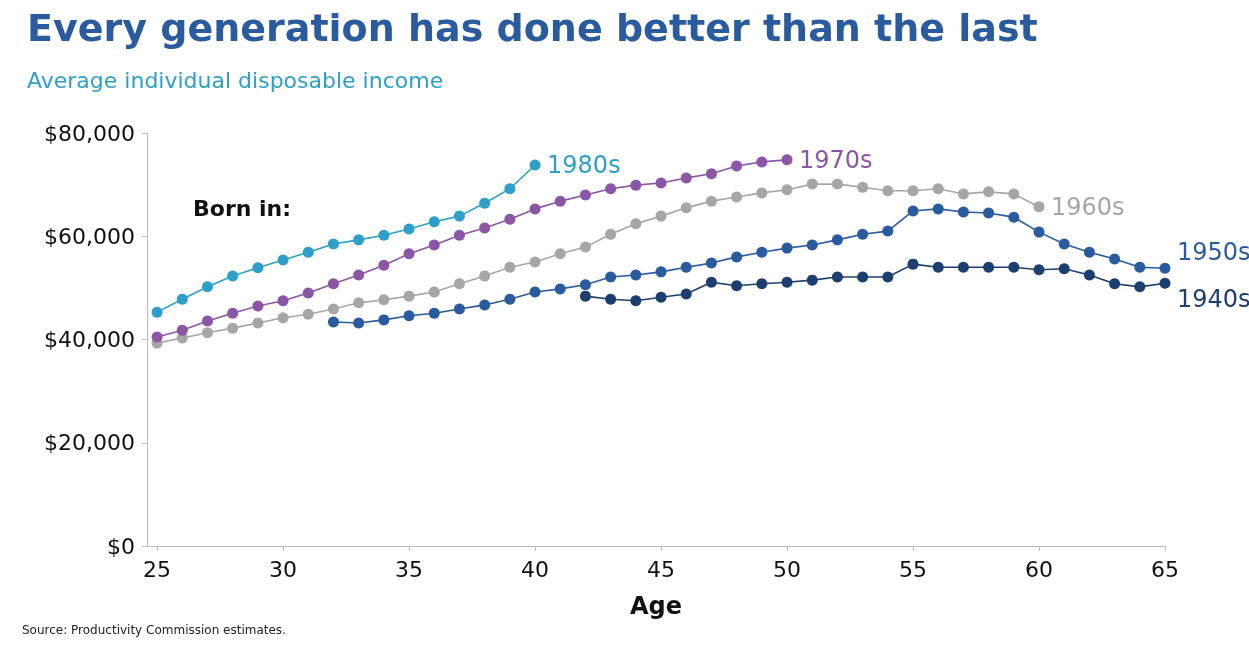  I want to click on x-tick-label: 50, so click(787, 569).